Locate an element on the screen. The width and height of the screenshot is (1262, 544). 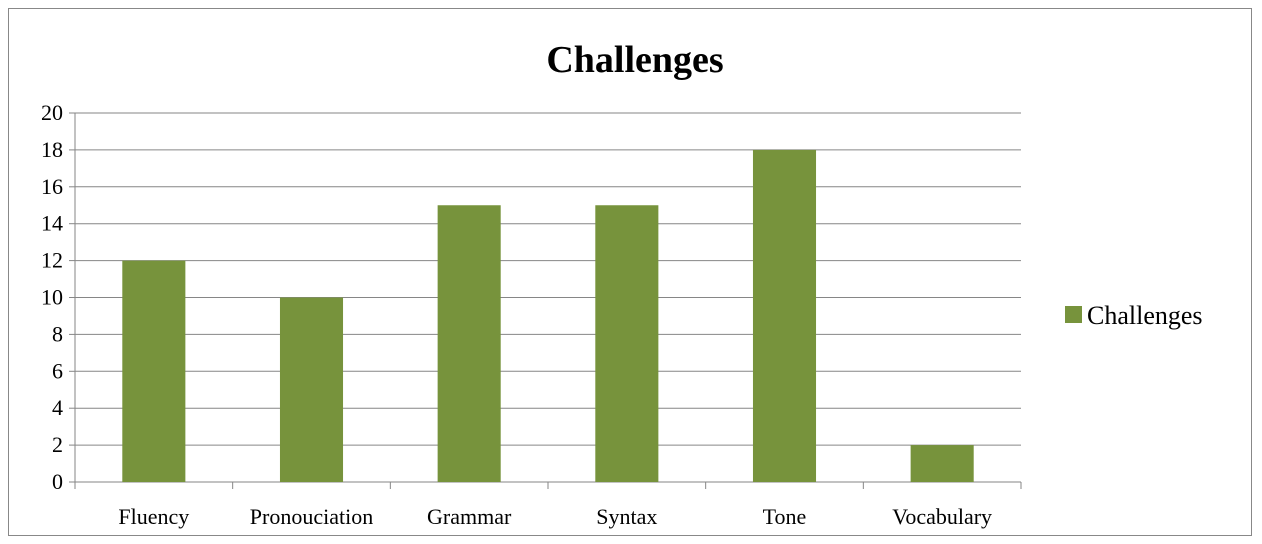
x-tick-label: Pronouciation is located at coordinates (311, 516).